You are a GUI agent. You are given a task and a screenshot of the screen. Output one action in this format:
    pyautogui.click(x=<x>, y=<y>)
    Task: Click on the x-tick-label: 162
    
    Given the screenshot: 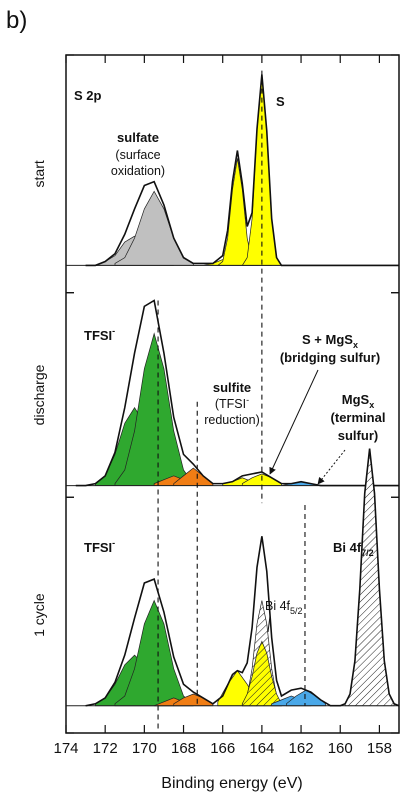 What is the action you would take?
    pyautogui.click(x=301, y=748)
    